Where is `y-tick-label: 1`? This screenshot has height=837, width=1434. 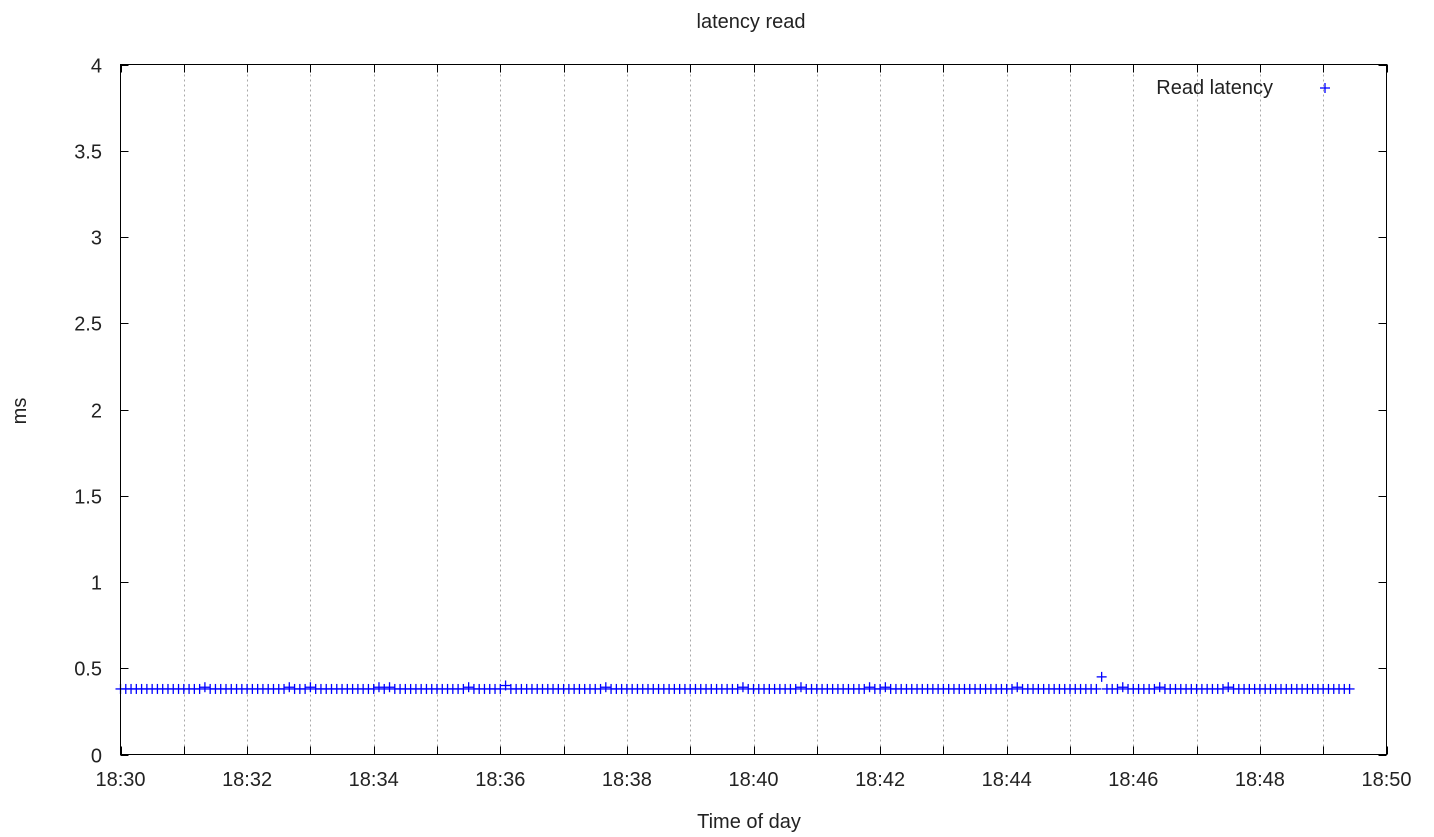 y-tick-label: 1 is located at coordinates (96, 584).